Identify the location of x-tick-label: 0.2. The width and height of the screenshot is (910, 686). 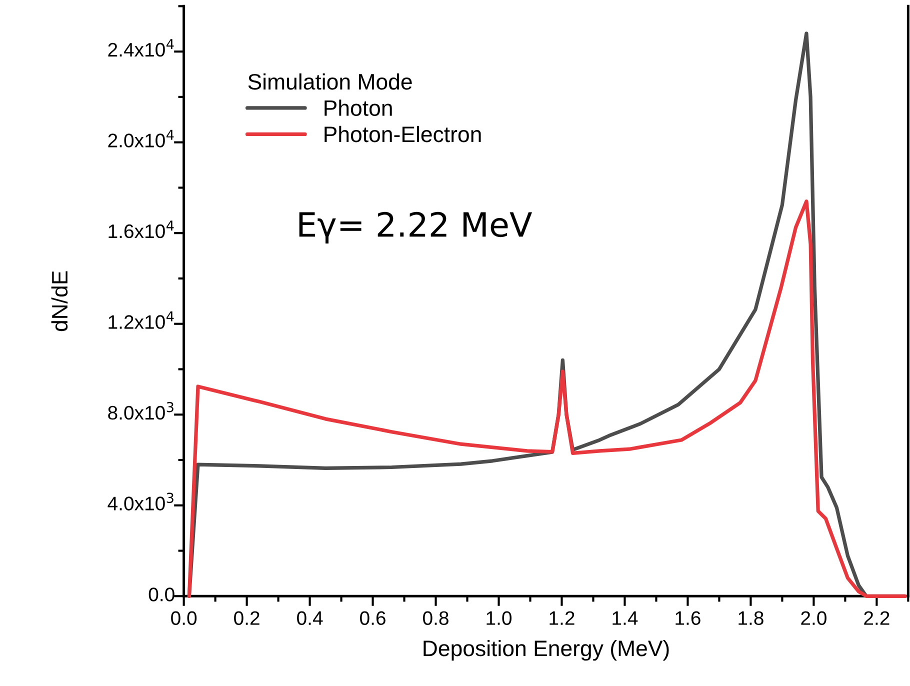
(247, 618).